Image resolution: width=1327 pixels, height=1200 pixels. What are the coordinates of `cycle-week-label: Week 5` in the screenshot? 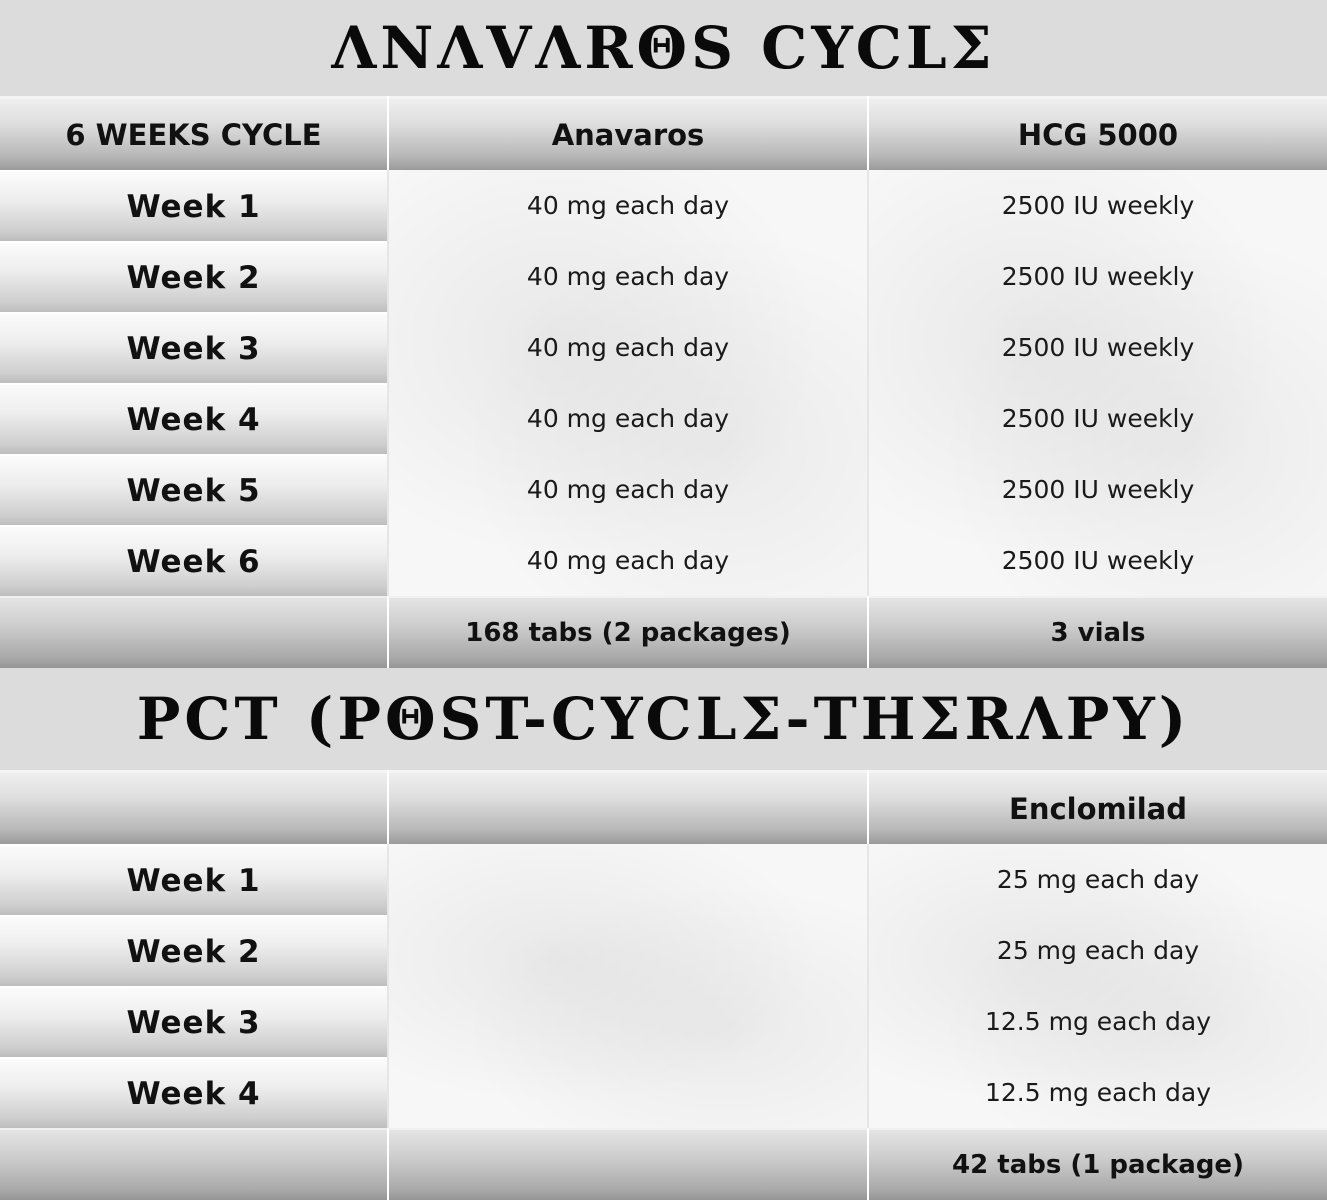 It's located at (193, 489).